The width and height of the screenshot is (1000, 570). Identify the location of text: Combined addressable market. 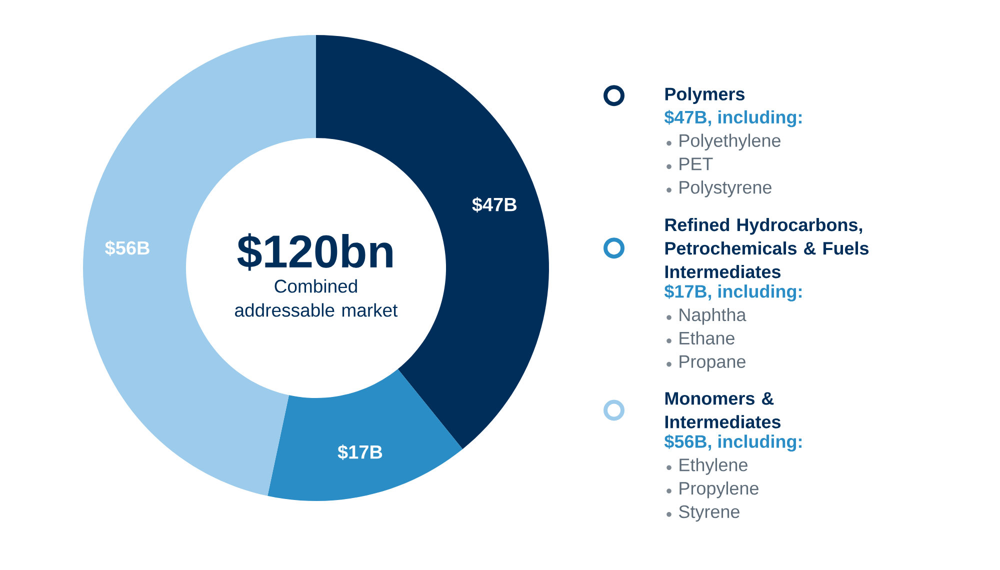
(316, 298).